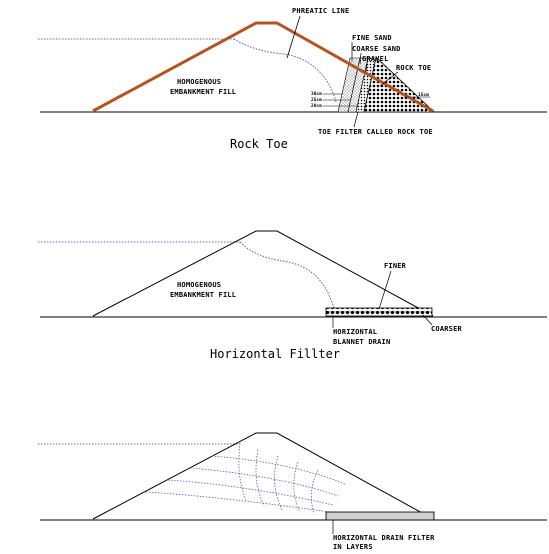  Describe the element at coordinates (423, 95) in the screenshot. I see `dim-15cm: 15cm` at that location.